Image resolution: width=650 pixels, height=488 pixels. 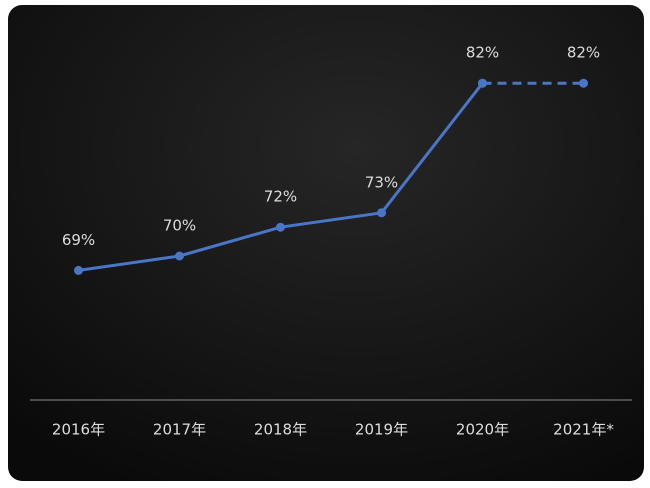 I want to click on x-tick-label: 2017年, so click(x=179, y=430).